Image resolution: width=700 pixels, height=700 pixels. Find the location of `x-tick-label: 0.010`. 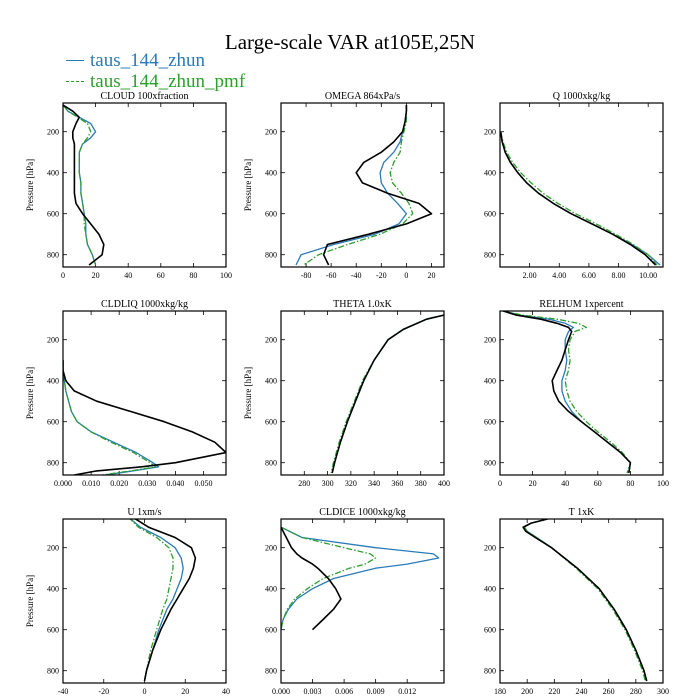

x-tick-label: 0.010 is located at coordinates (91, 483).